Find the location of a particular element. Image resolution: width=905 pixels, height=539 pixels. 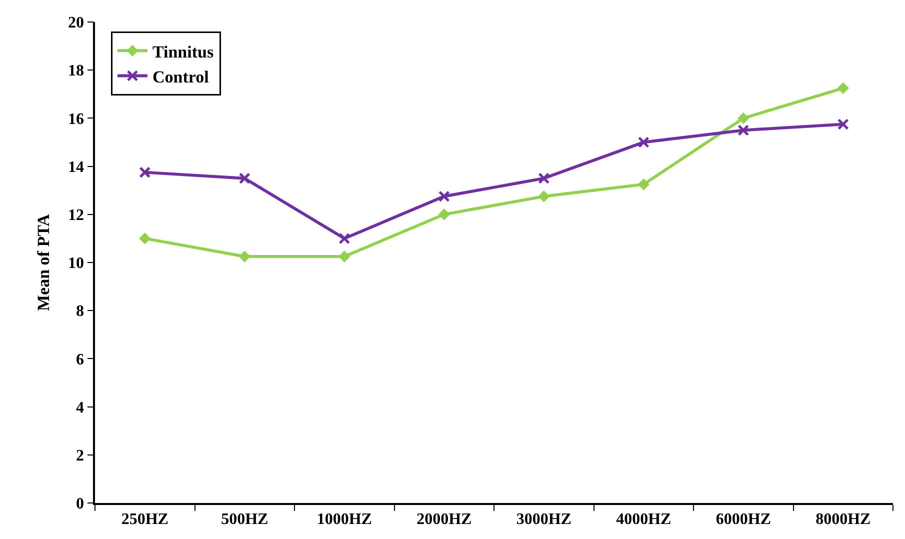

x-tick-label: 6000HZ is located at coordinates (743, 519).